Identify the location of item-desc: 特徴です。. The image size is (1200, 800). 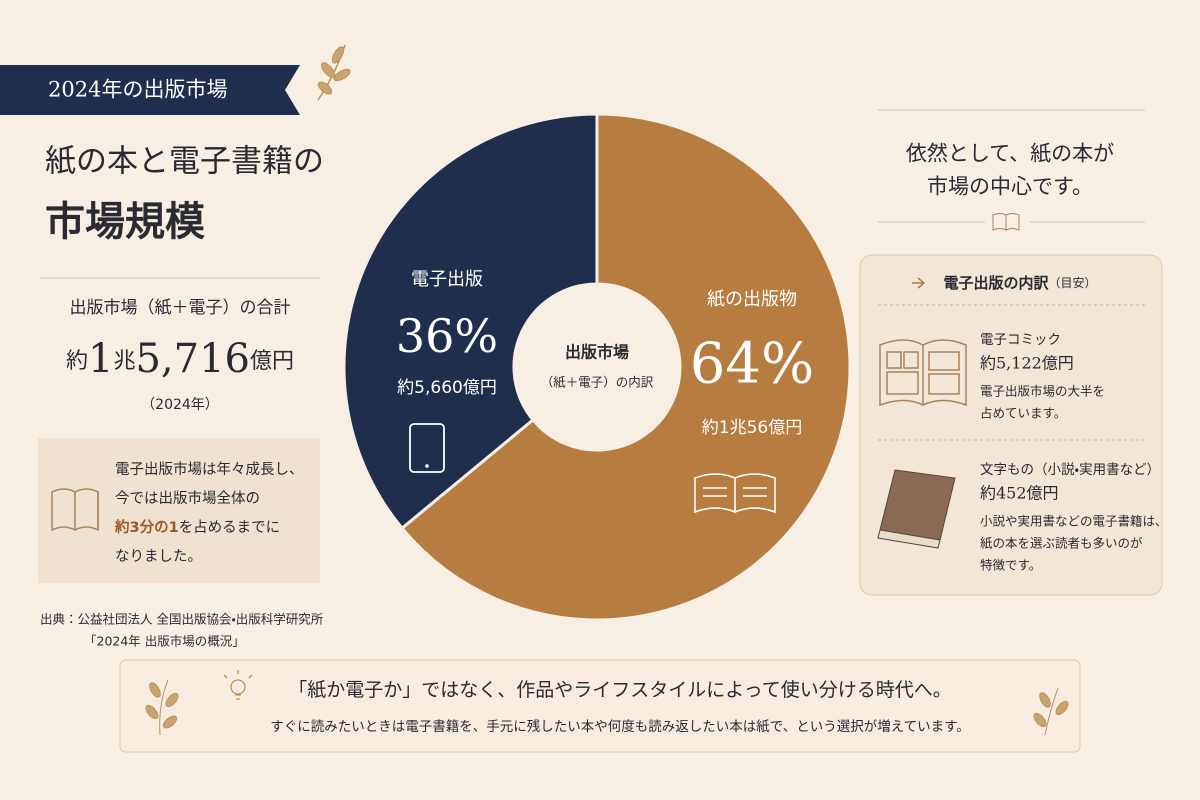
(1010, 565).